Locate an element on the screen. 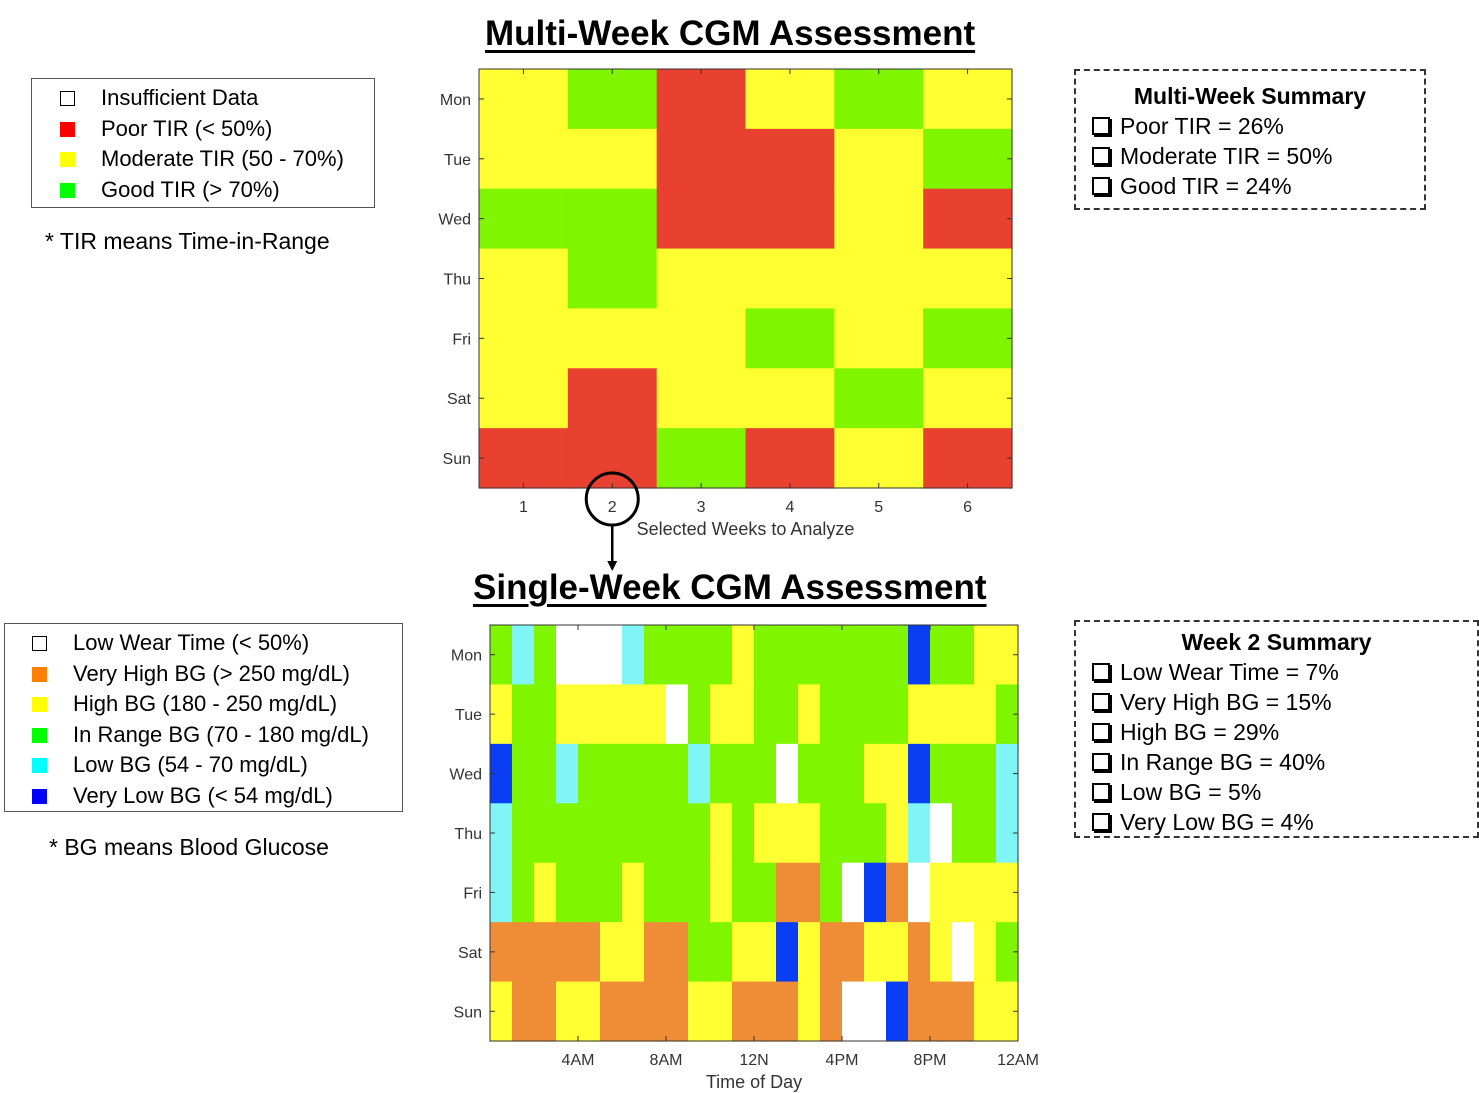 The image size is (1479, 1093). summary-title: Multi-Week Summary is located at coordinates (1250, 96).